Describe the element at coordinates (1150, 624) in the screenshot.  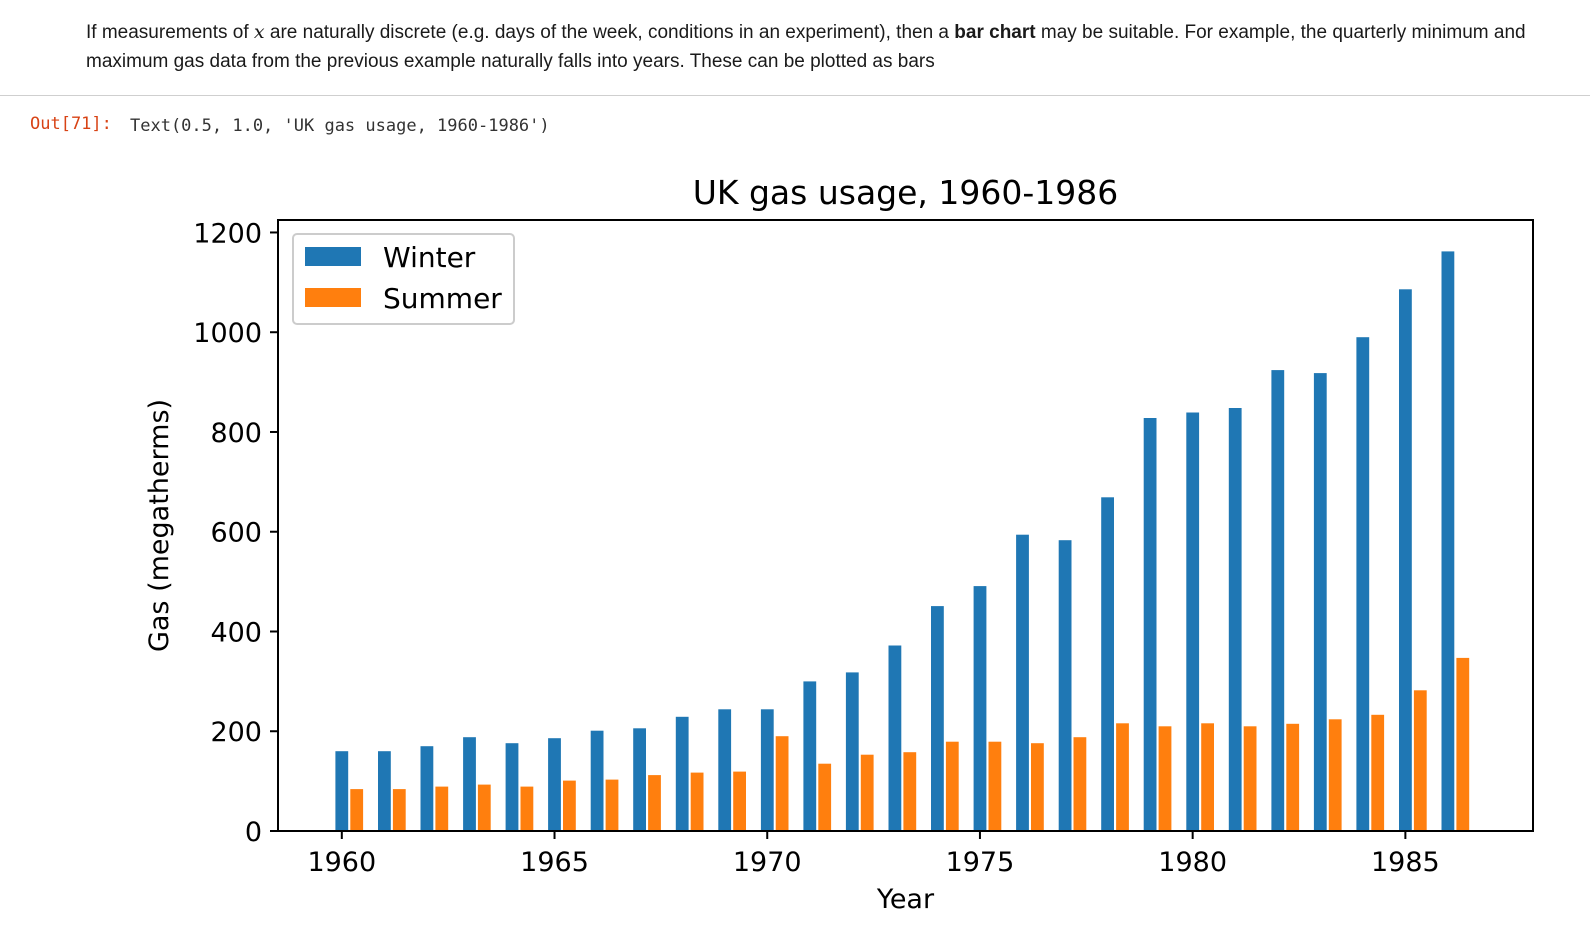
I see `bar-winter-1979` at that location.